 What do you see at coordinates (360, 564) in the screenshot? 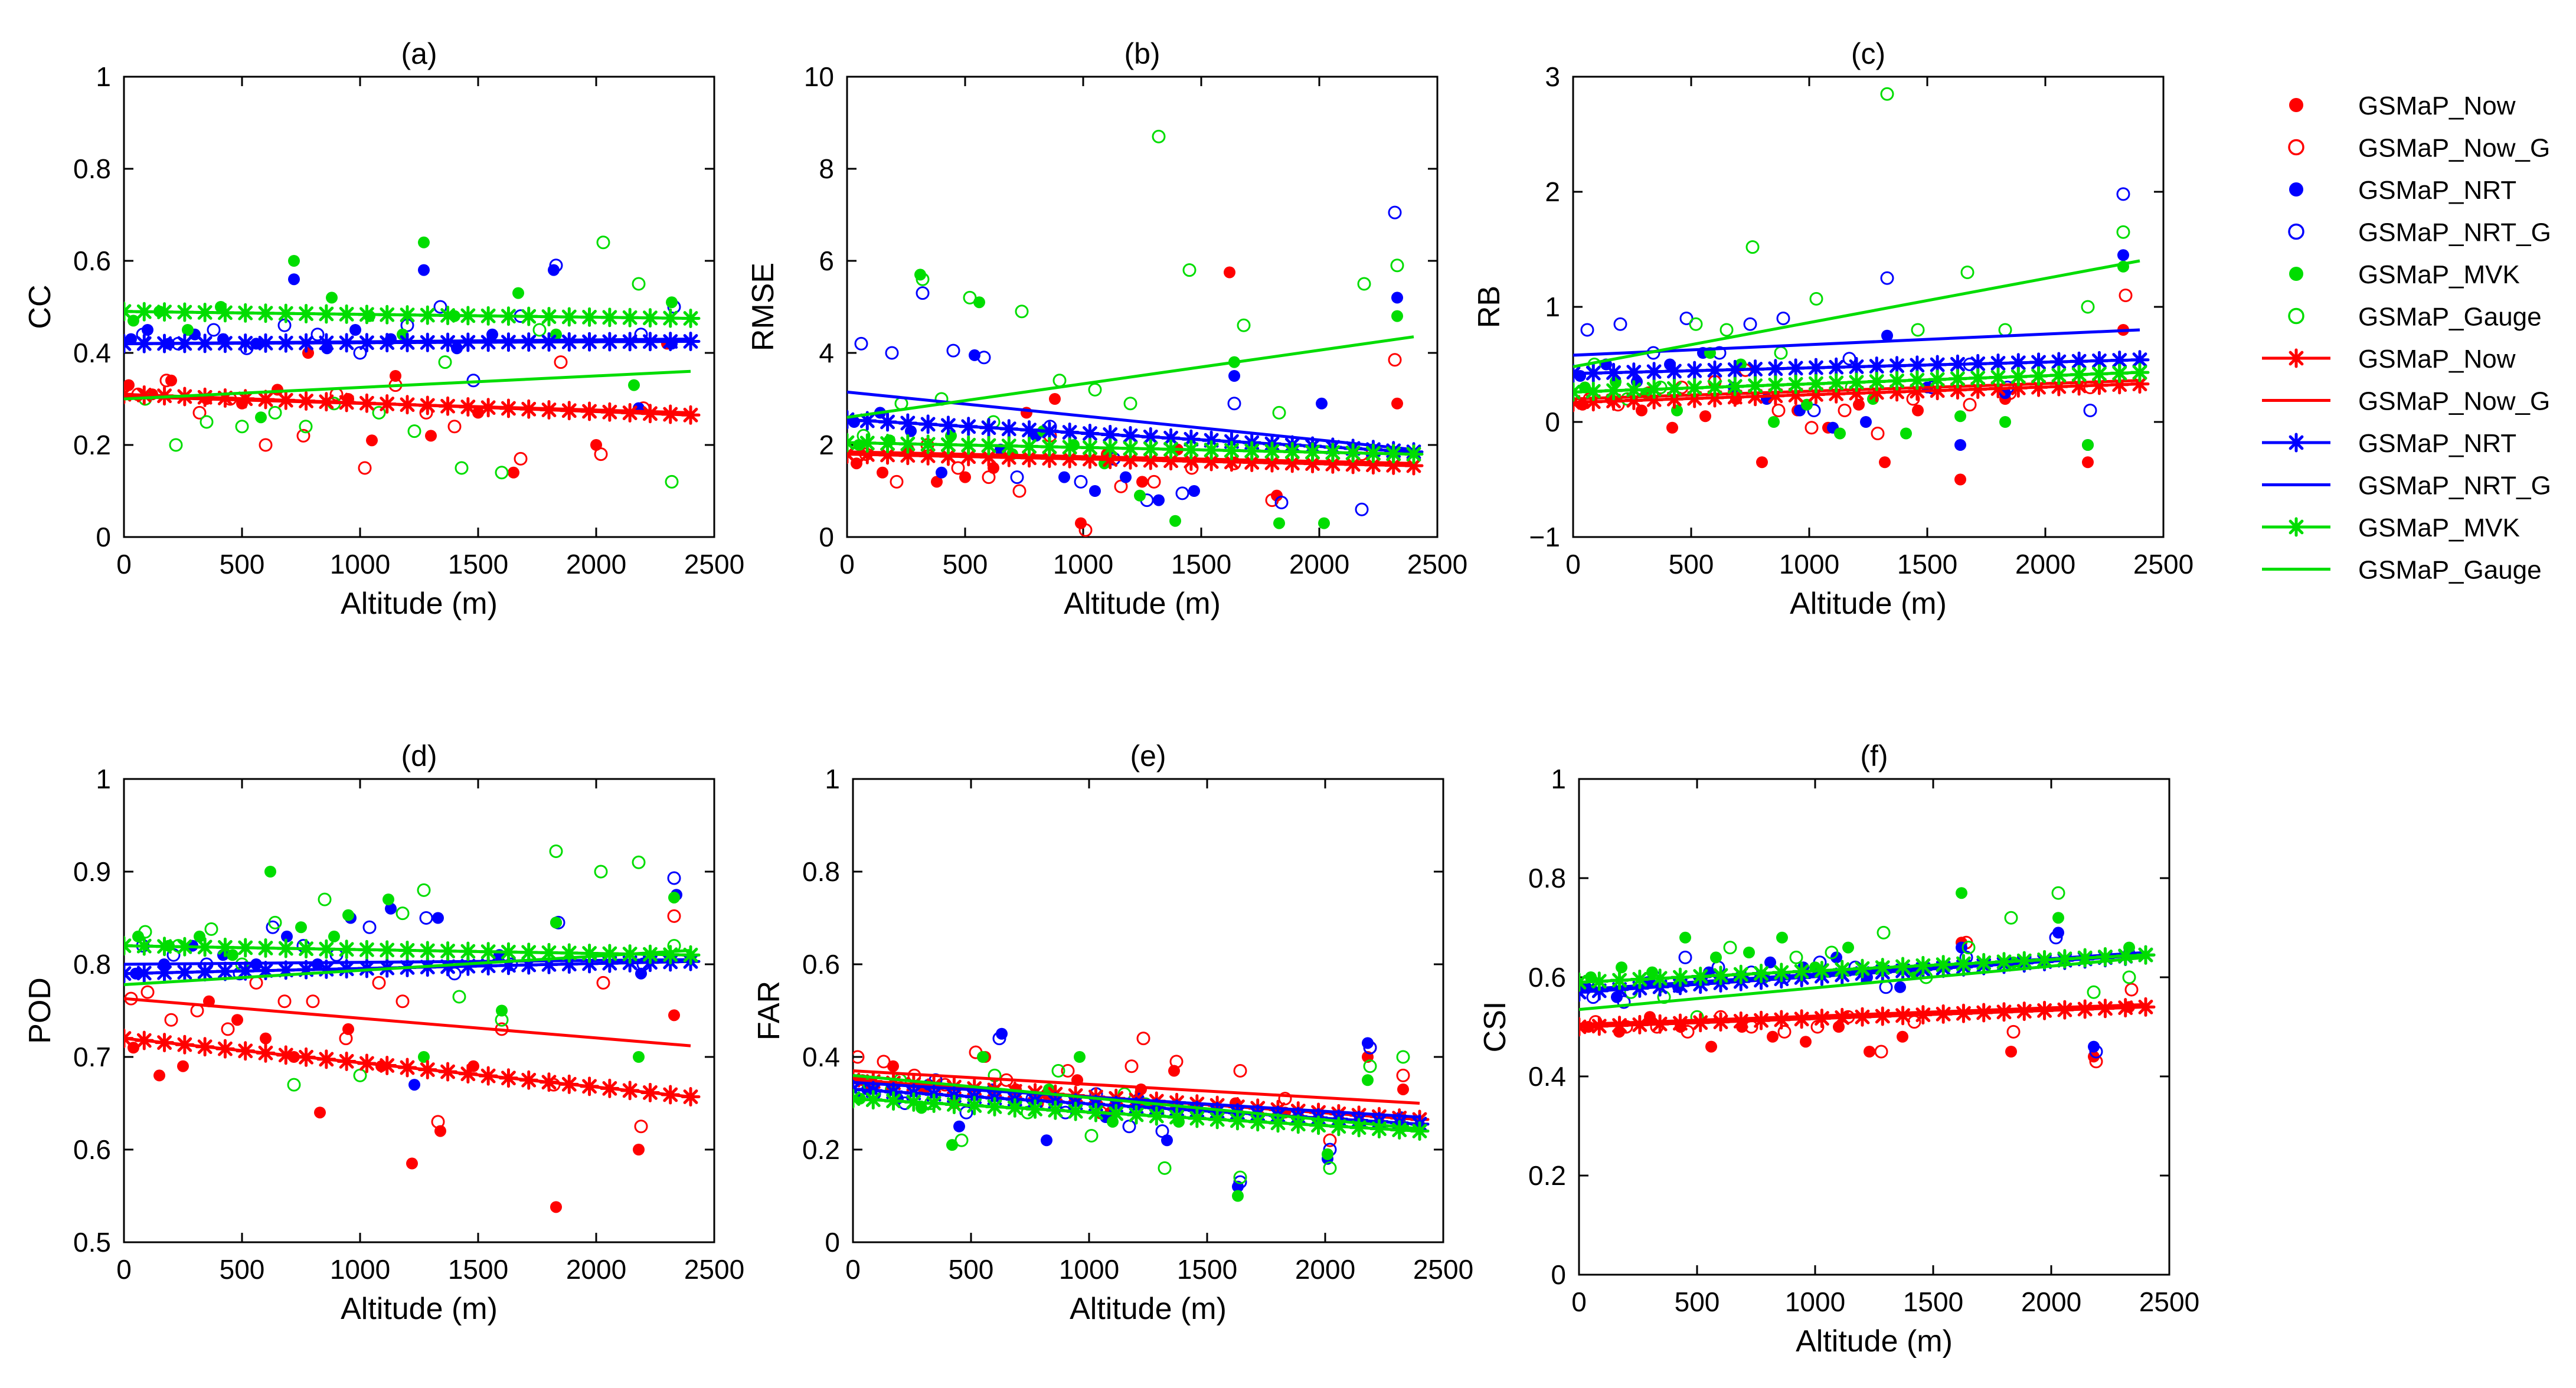
I see `x-tick-label: 1000` at bounding box center [360, 564].